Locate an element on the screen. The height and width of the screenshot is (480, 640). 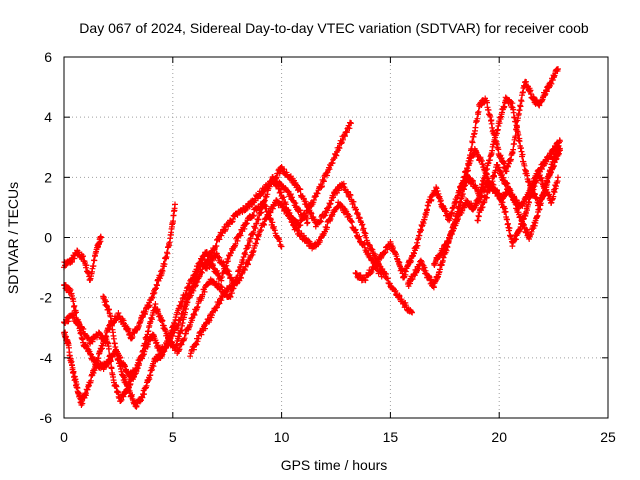
y-tick-label: 0 is located at coordinates (48, 238).